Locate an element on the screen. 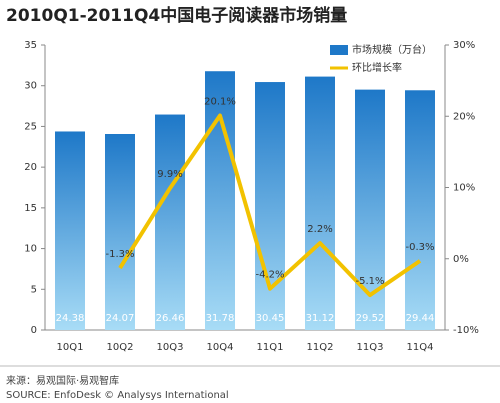 The height and width of the screenshot is (403, 500). legend-swatch is located at coordinates (339, 50).